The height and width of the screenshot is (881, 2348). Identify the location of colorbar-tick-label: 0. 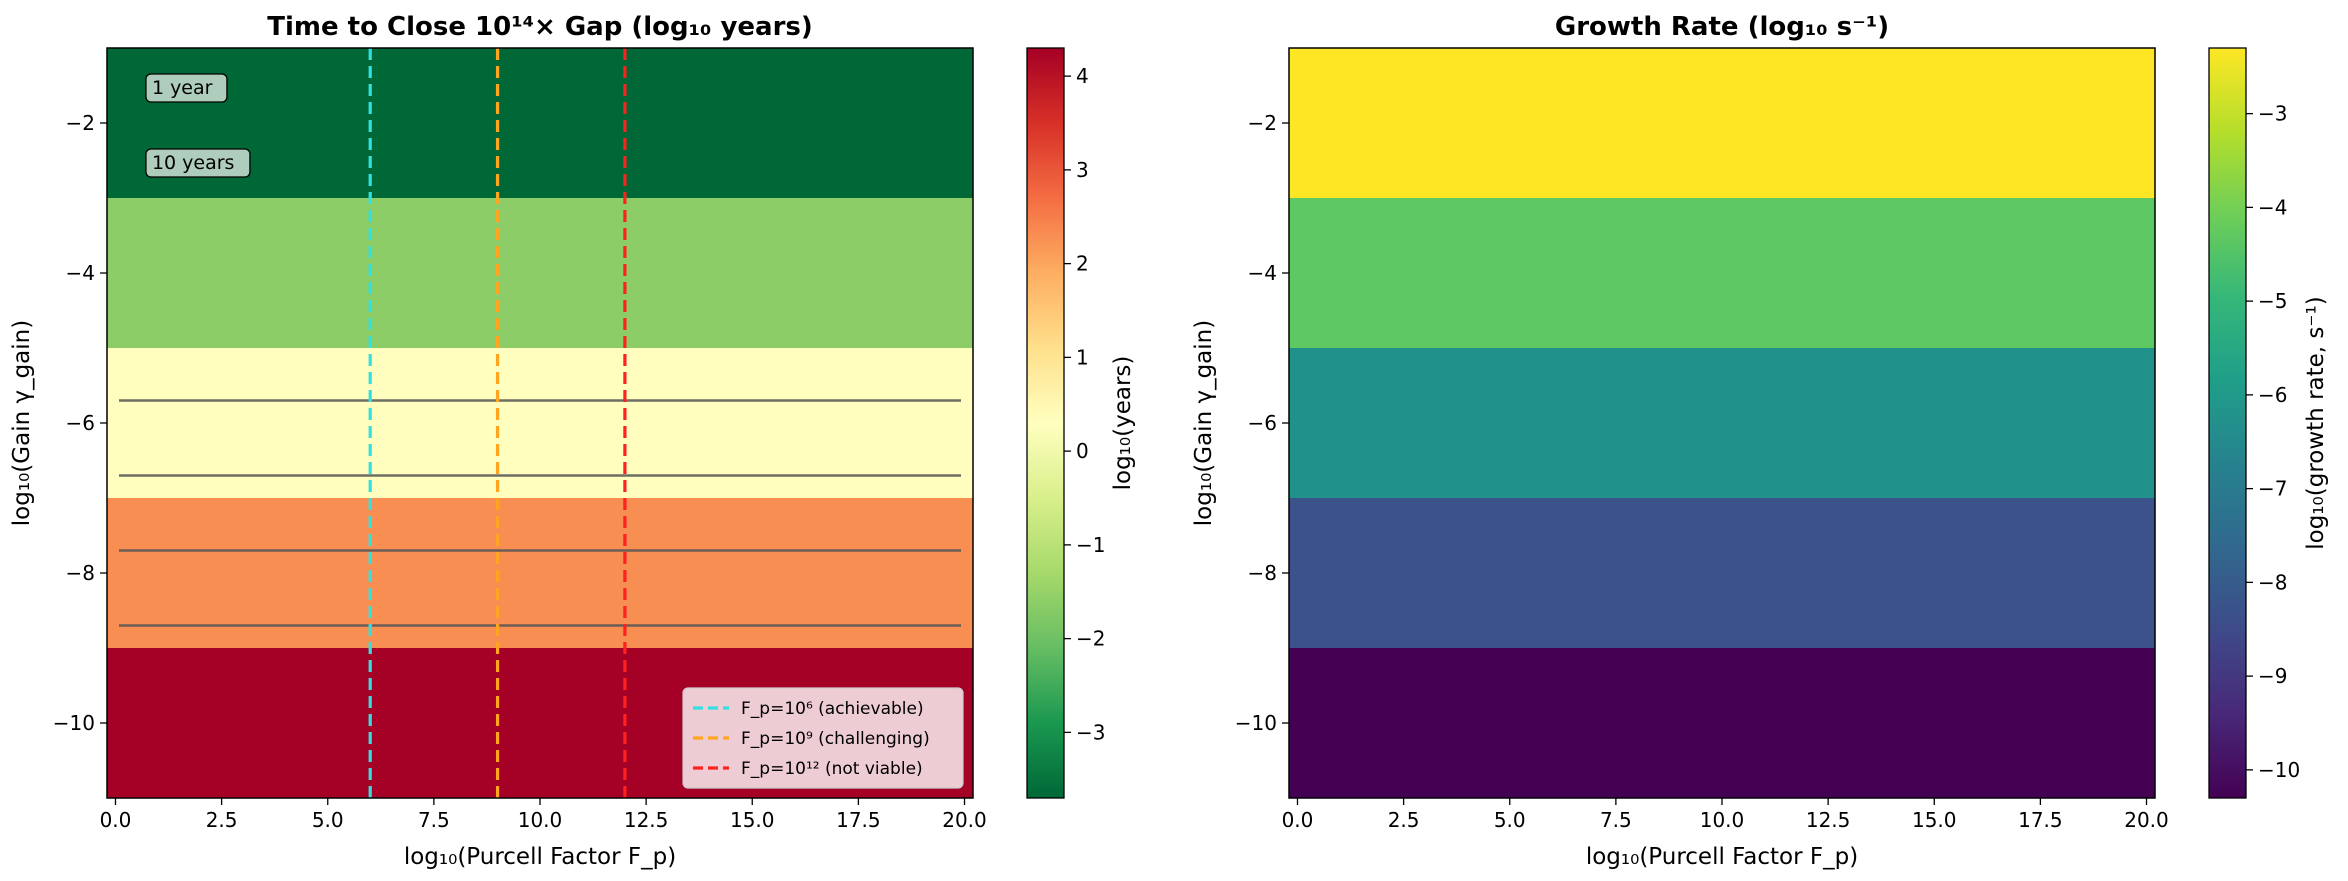
(1082, 451).